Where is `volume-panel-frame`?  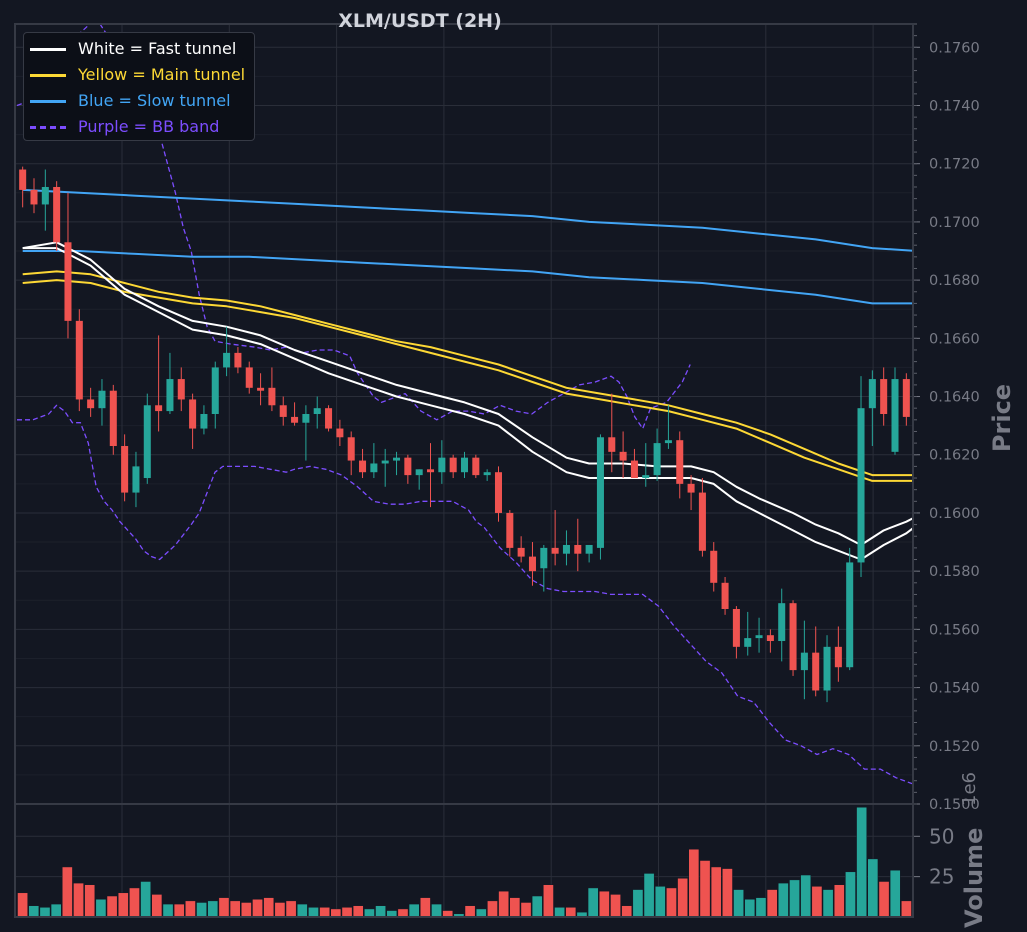 volume-panel-frame is located at coordinates (464, 860).